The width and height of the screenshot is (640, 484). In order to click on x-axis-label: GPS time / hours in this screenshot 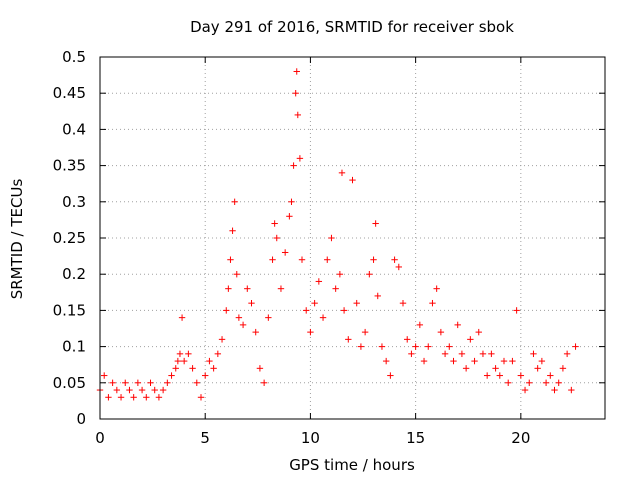, I will do `click(352, 465)`.